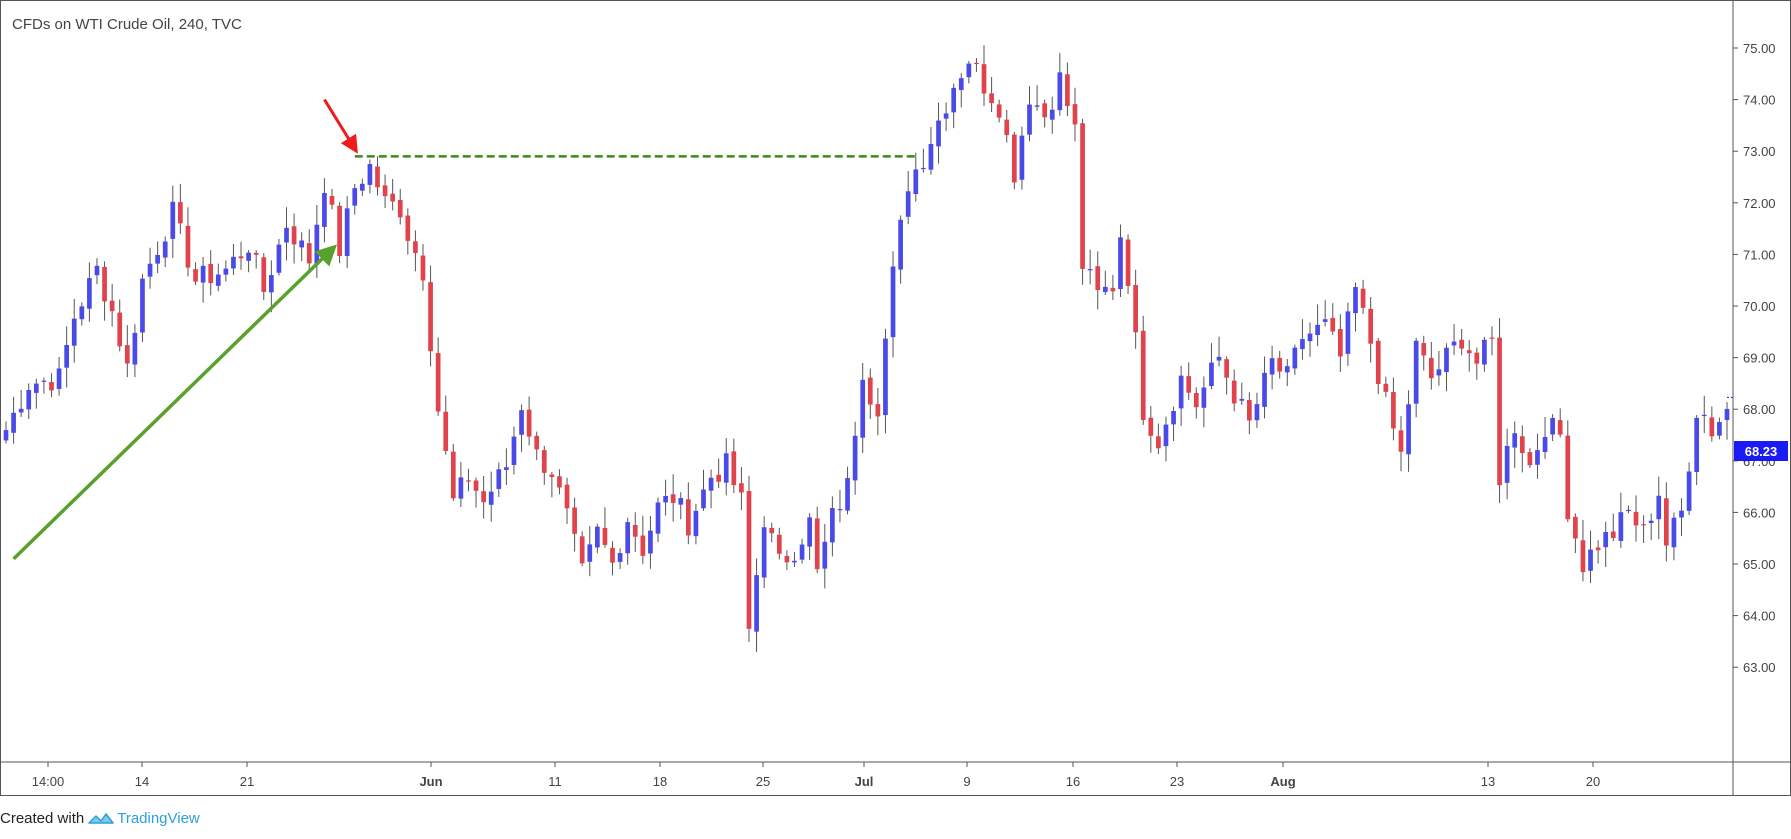 The width and height of the screenshot is (1791, 839). Describe the element at coordinates (1282, 781) in the screenshot. I see `x-tick-label: Aug` at that location.